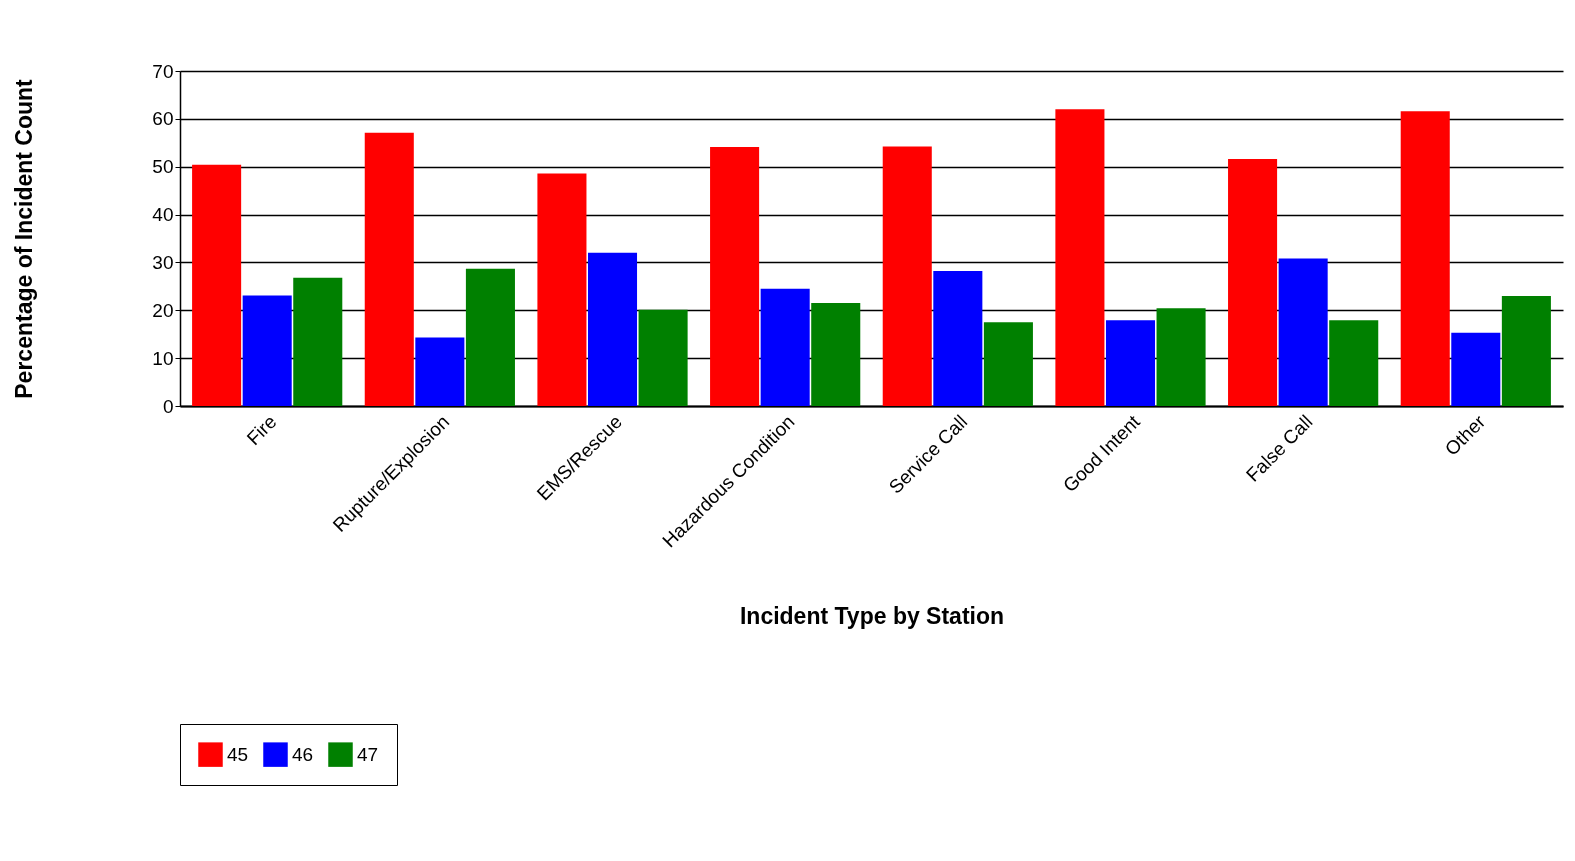 The width and height of the screenshot is (1575, 861). I want to click on legend-label: 45, so click(238, 754).